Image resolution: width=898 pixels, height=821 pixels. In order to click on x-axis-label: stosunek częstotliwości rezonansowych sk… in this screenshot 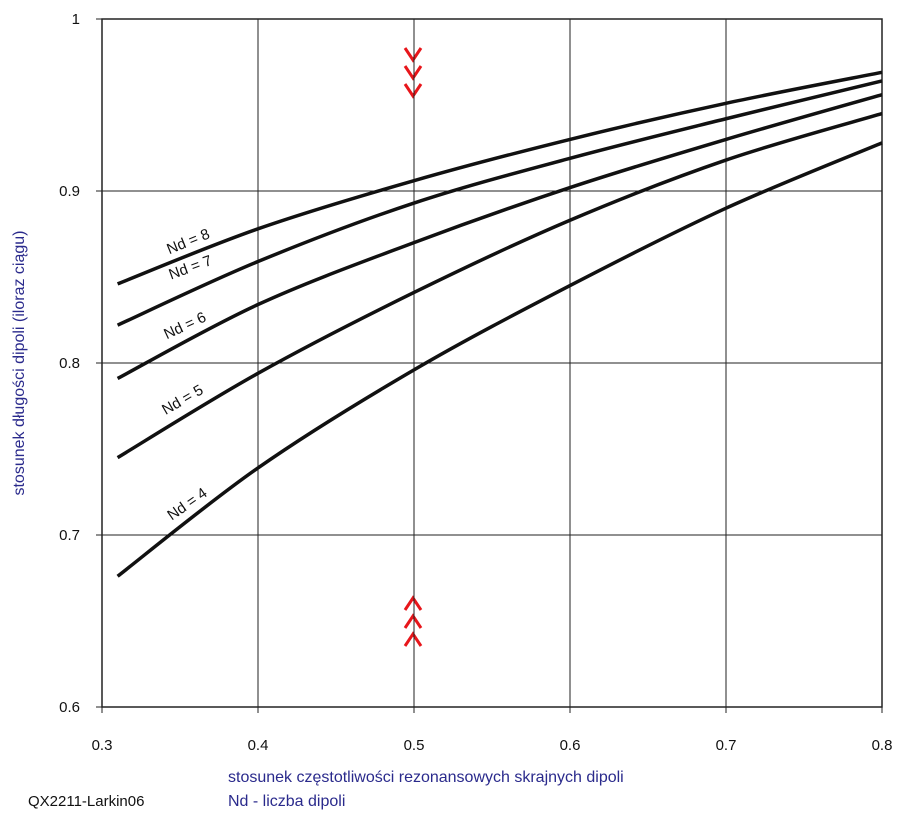, I will do `click(426, 777)`.